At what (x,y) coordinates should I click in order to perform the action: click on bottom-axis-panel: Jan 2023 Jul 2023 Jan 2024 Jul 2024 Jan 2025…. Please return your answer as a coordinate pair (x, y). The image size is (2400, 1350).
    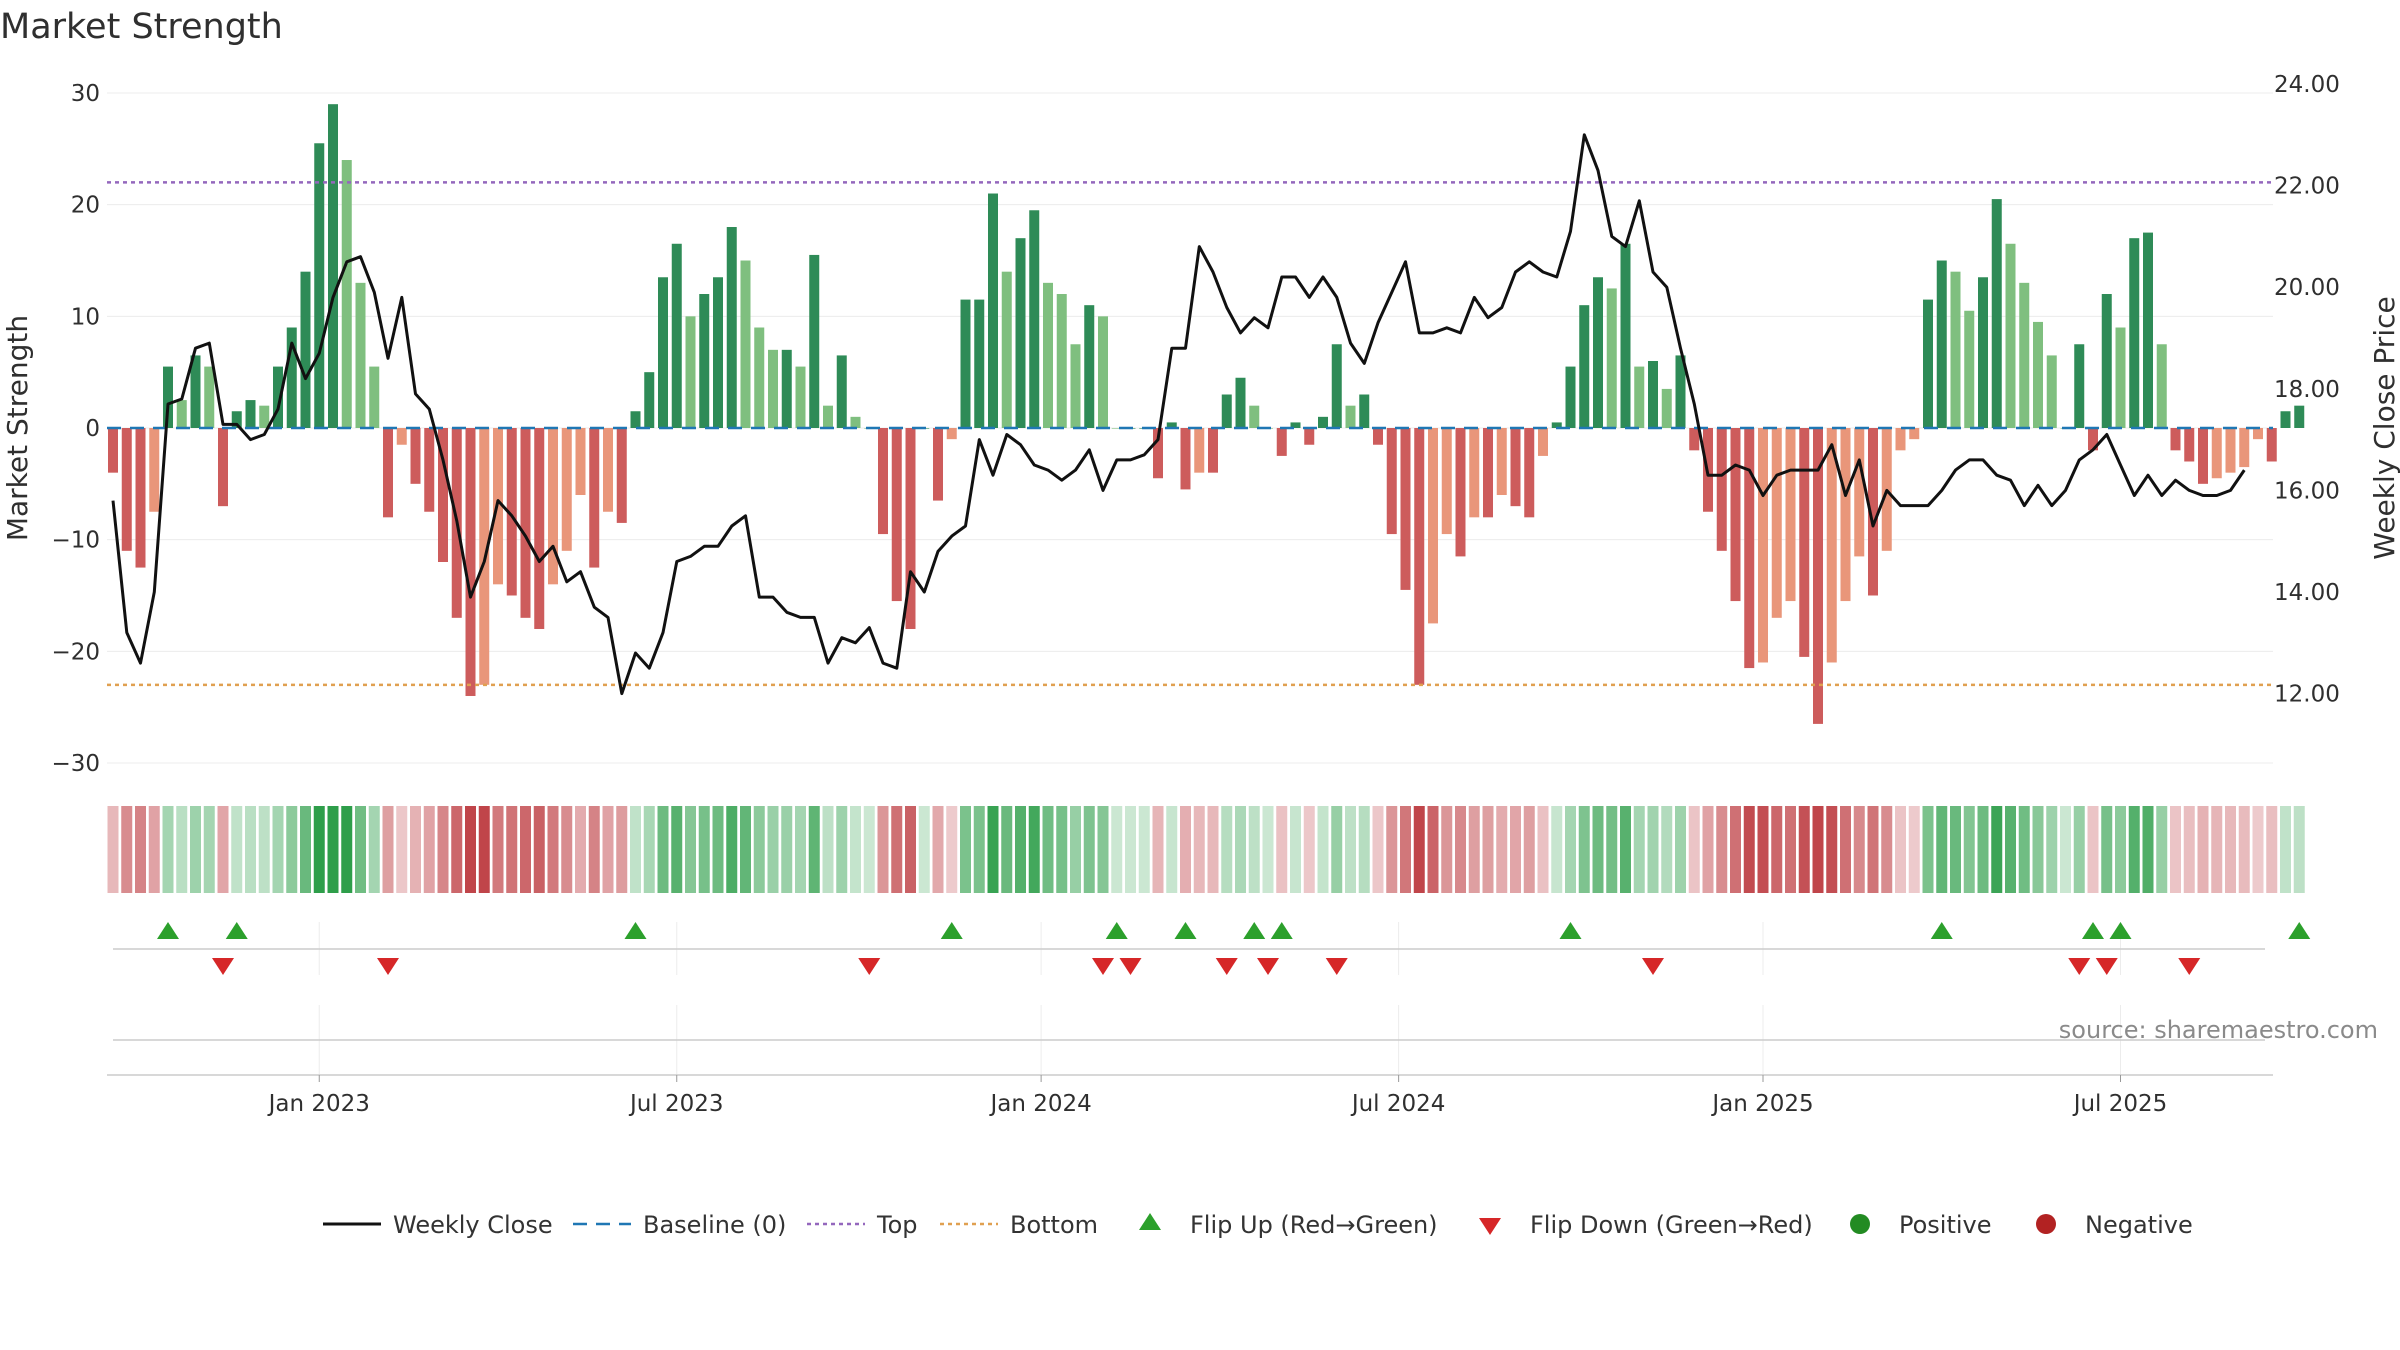
    Looking at the image, I should click on (1190, 1078).